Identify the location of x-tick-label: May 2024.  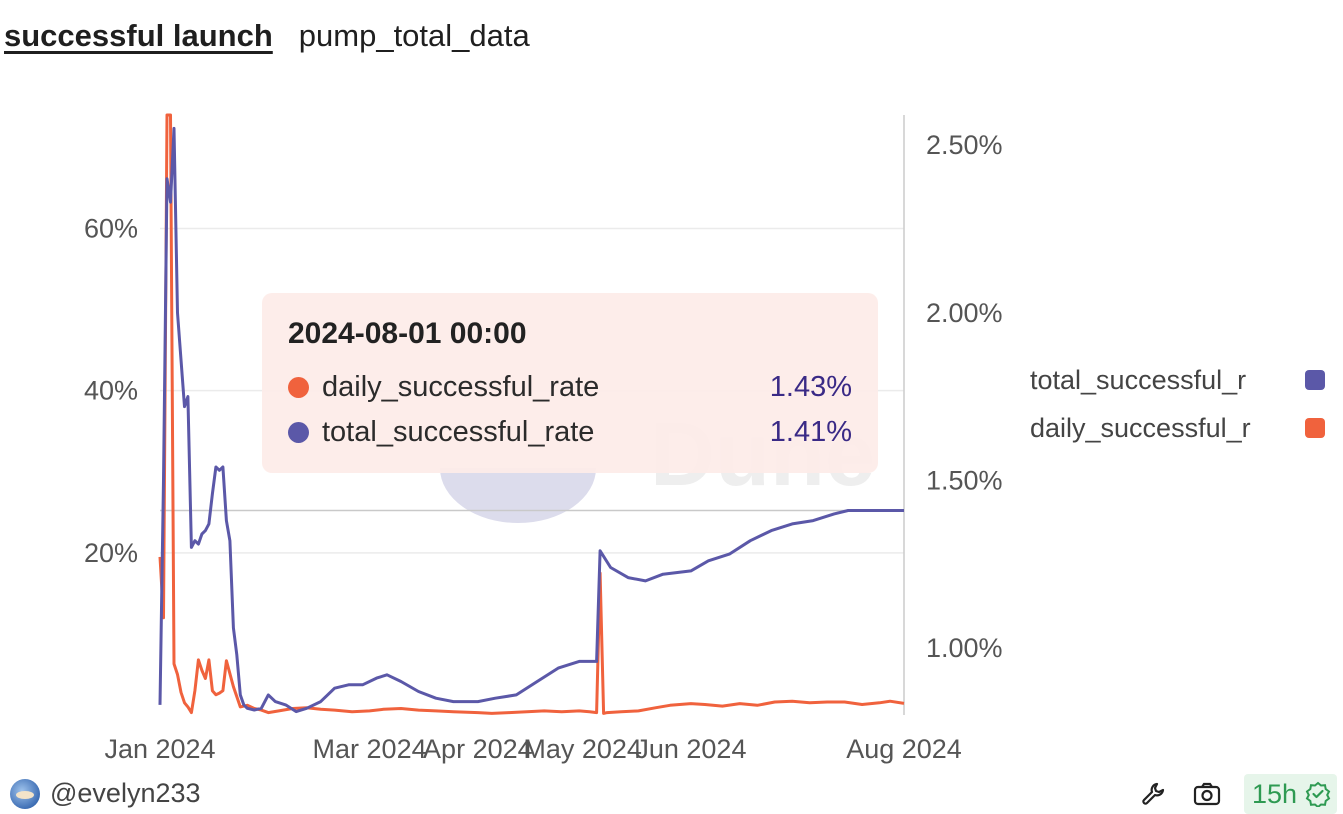
(582, 749).